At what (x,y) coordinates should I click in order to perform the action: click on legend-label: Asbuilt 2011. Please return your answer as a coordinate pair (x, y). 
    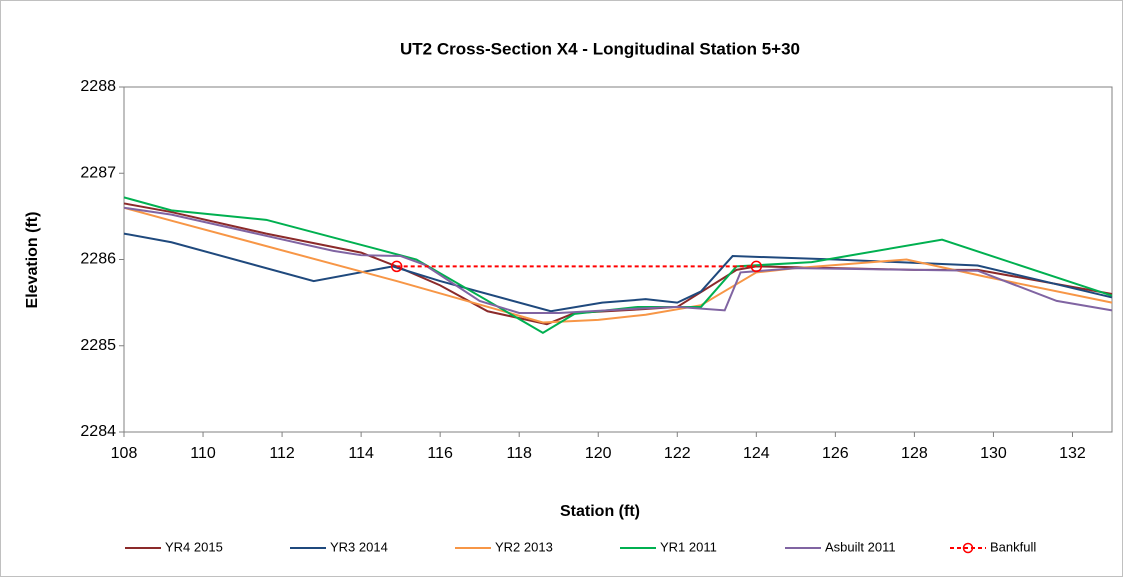
    Looking at the image, I should click on (860, 546).